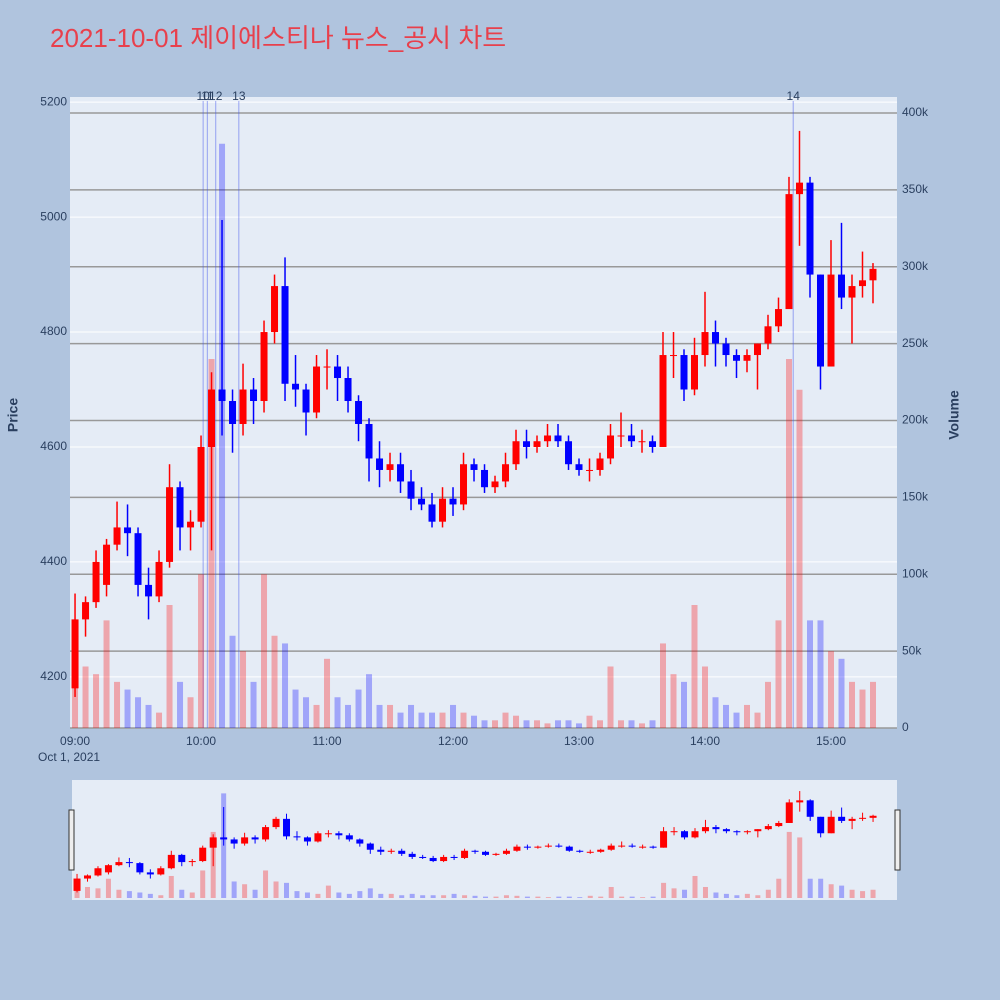 The width and height of the screenshot is (1000, 1000). What do you see at coordinates (278, 38) in the screenshot?
I see `chart-title: 2021-10-01 제이에스티나 뉴스_공시 차트` at bounding box center [278, 38].